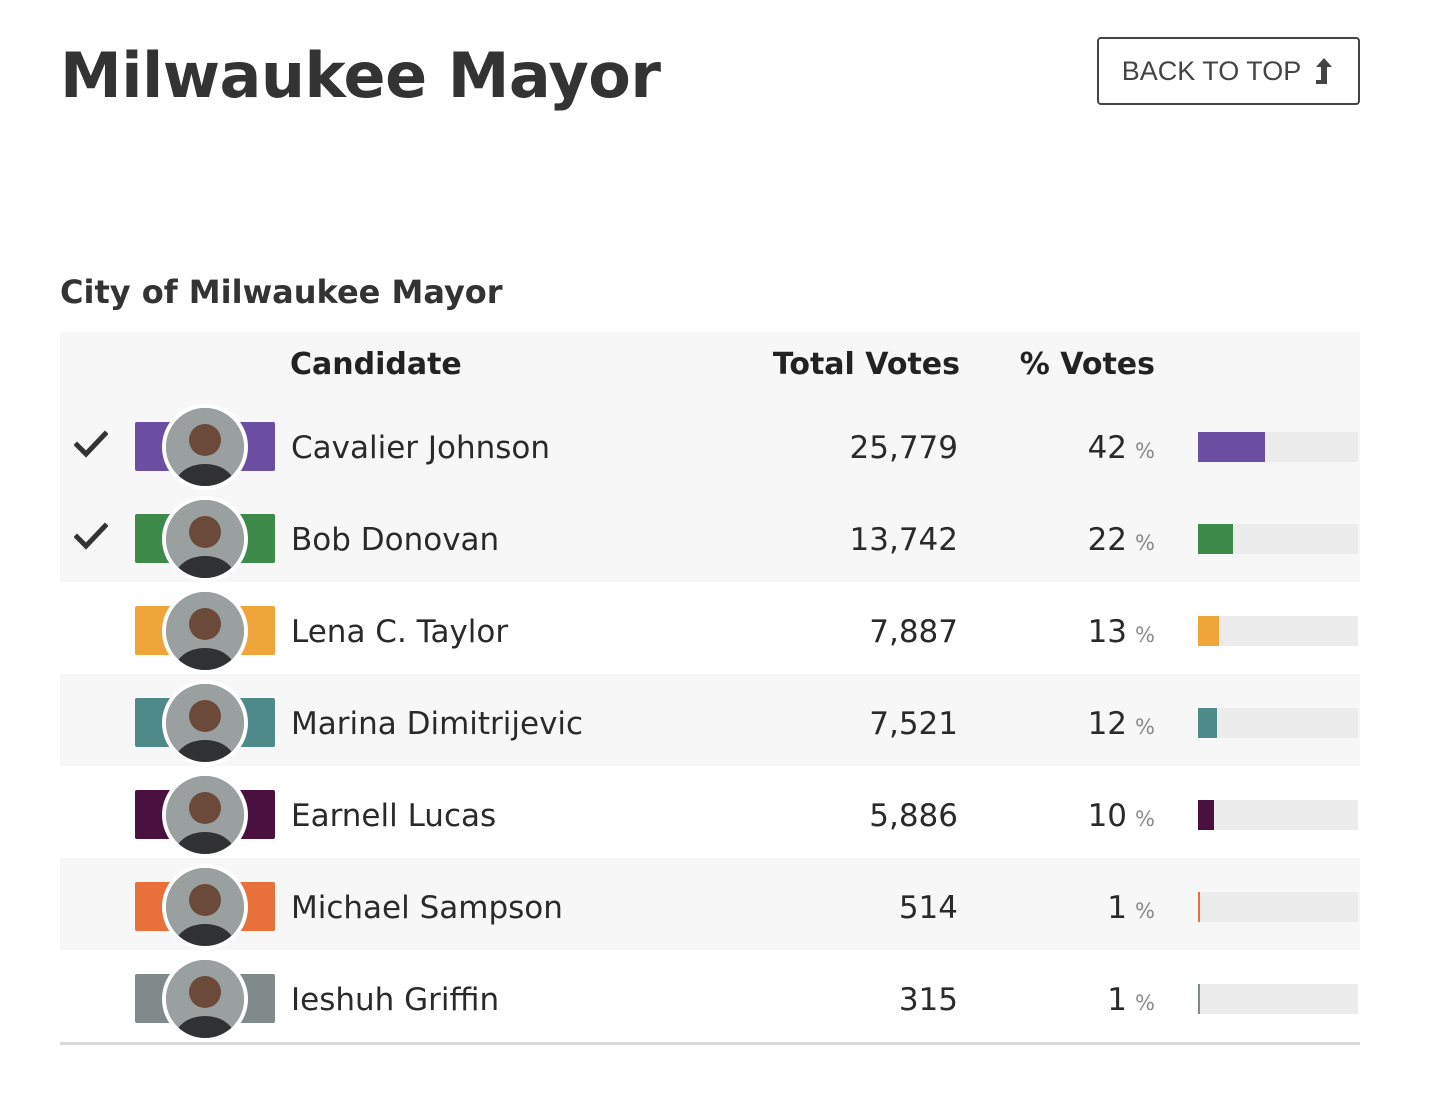 The height and width of the screenshot is (1116, 1440). I want to click on back-to-top-button: BACK TO TOP, so click(1228, 71).